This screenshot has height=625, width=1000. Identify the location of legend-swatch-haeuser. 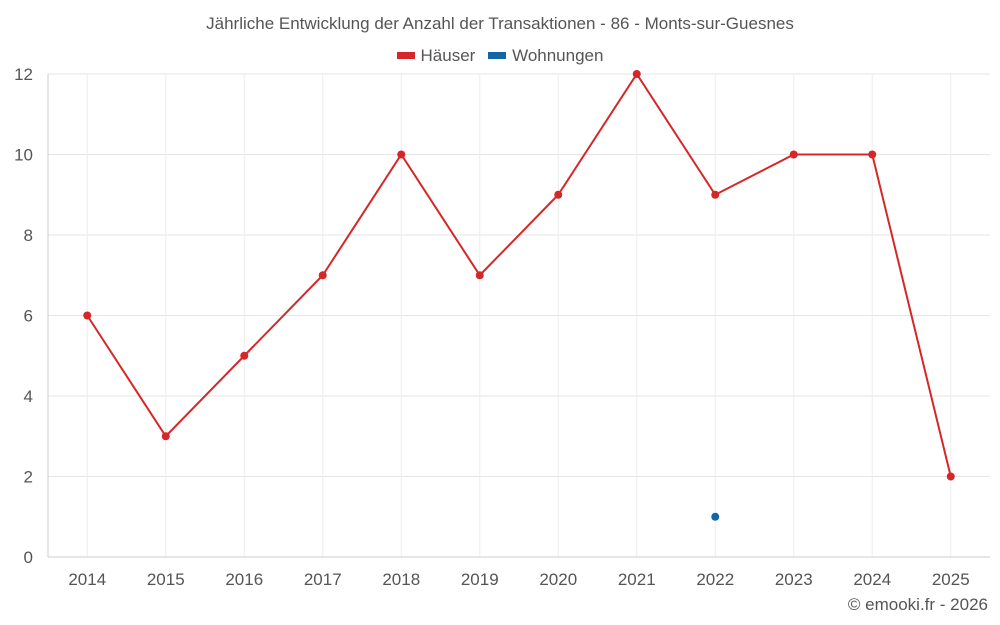
(405, 55).